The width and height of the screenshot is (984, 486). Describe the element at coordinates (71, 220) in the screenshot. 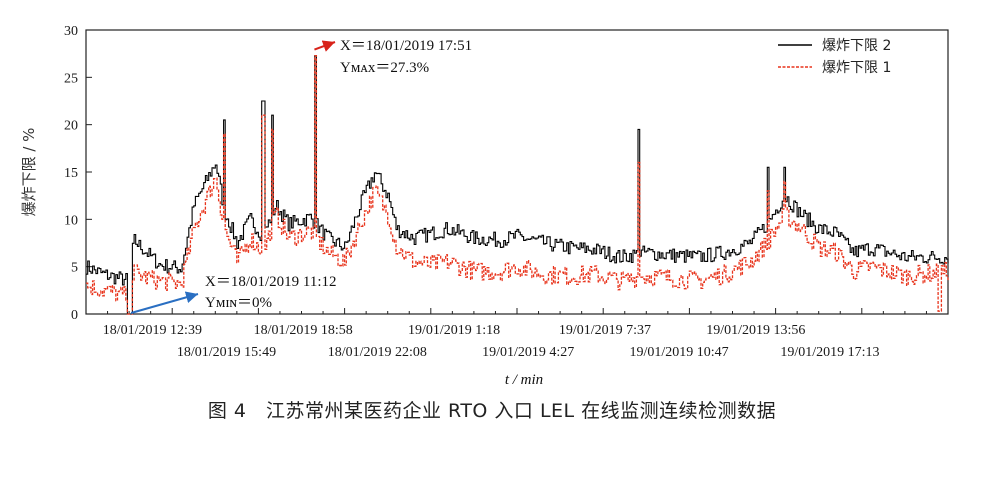

I see `y-tick-label: 10` at that location.